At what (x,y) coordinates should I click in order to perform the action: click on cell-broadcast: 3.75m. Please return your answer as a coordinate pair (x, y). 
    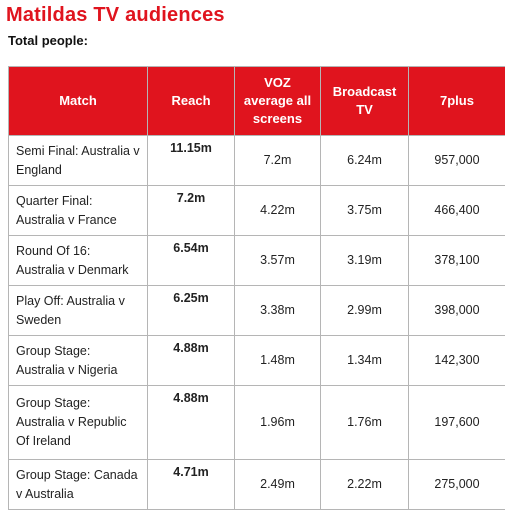
    Looking at the image, I should click on (365, 211).